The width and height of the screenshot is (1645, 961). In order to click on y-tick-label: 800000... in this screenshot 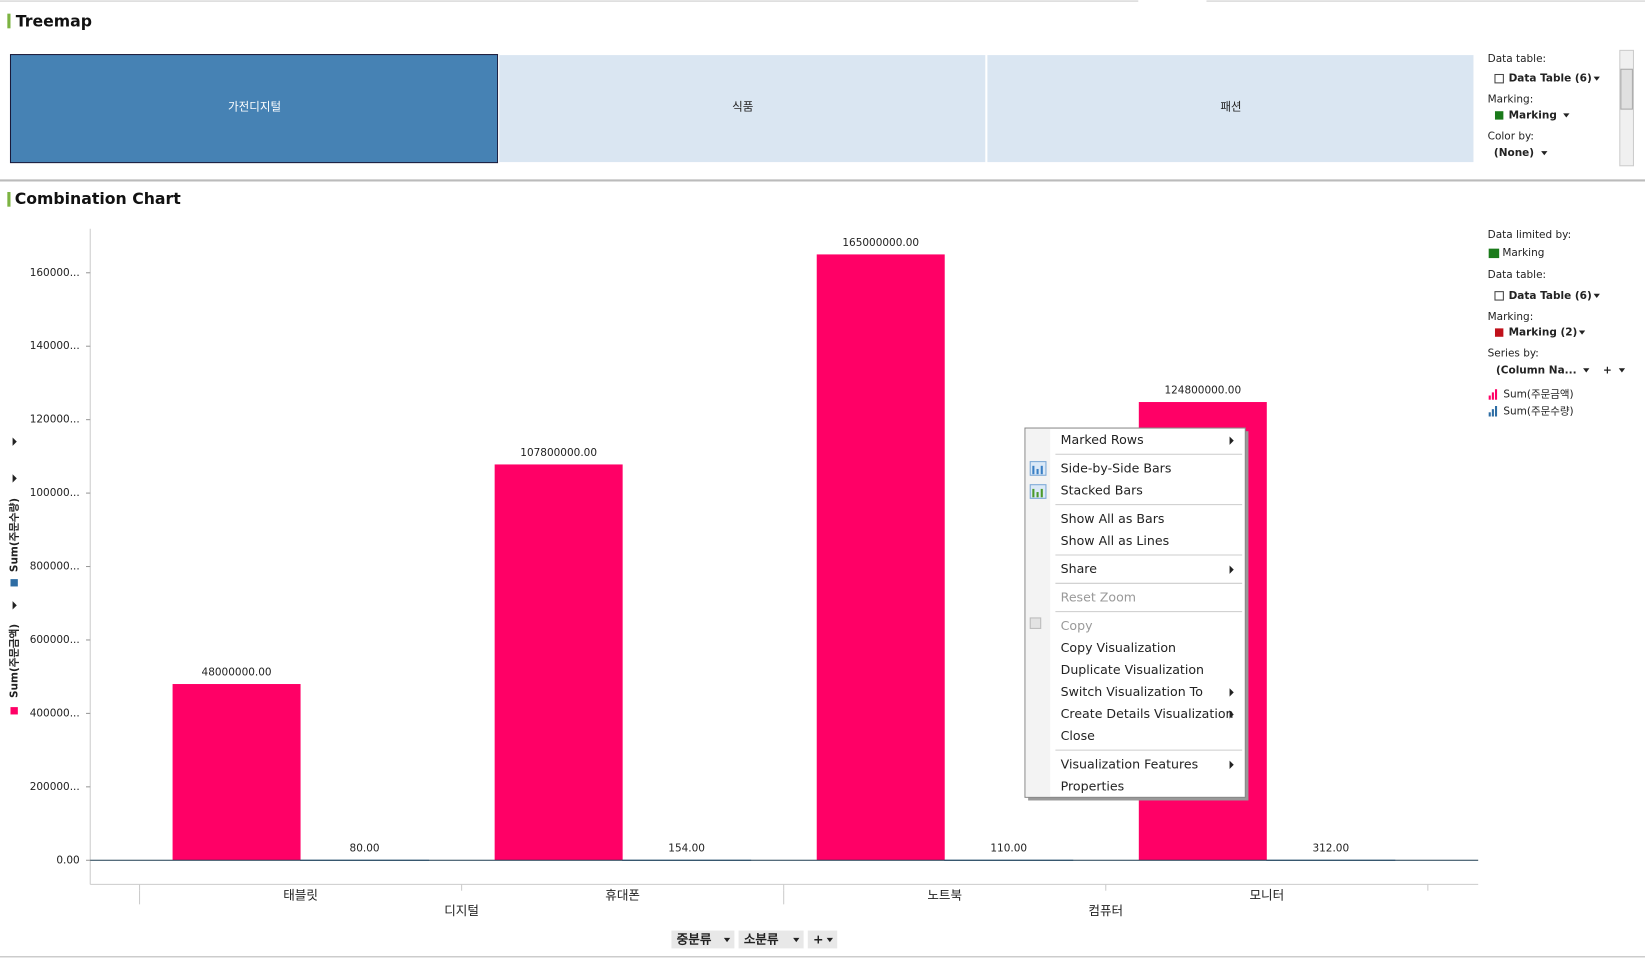, I will do `click(55, 567)`.